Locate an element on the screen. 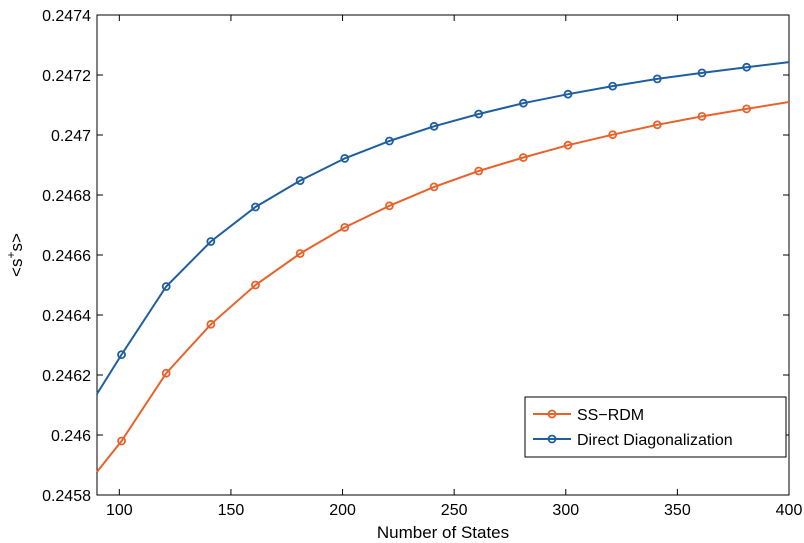 The width and height of the screenshot is (804, 543). y-axis-label-part-2: s> is located at coordinates (16, 242).